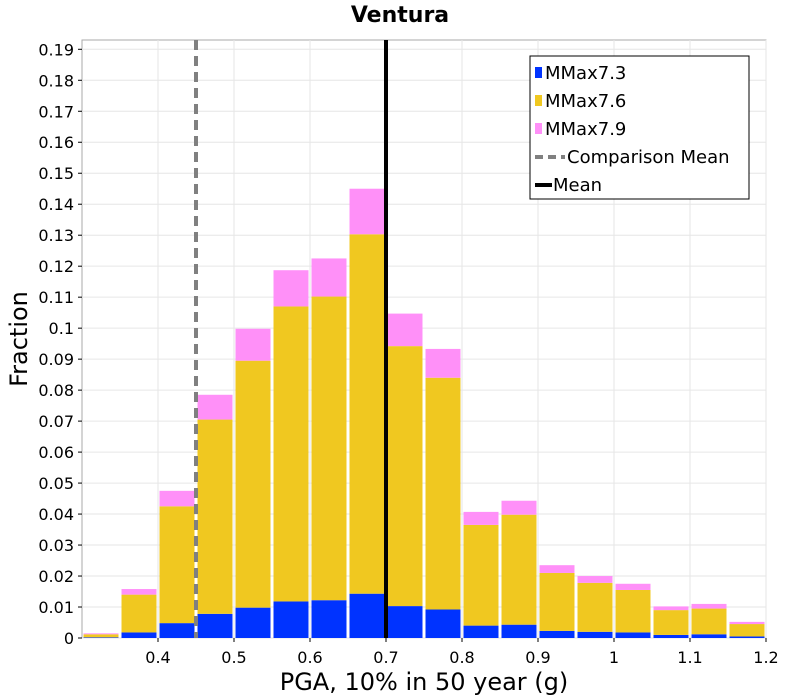  I want to click on x-tick-label: 0.9, so click(537, 657).